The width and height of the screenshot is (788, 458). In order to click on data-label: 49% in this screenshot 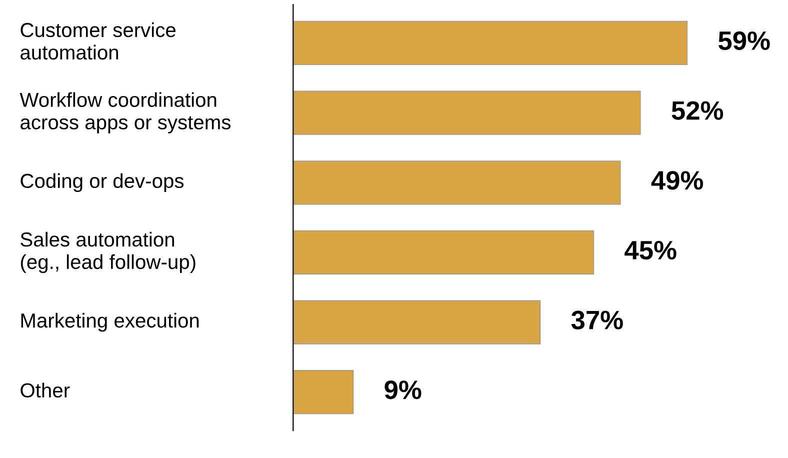, I will do `click(677, 180)`.